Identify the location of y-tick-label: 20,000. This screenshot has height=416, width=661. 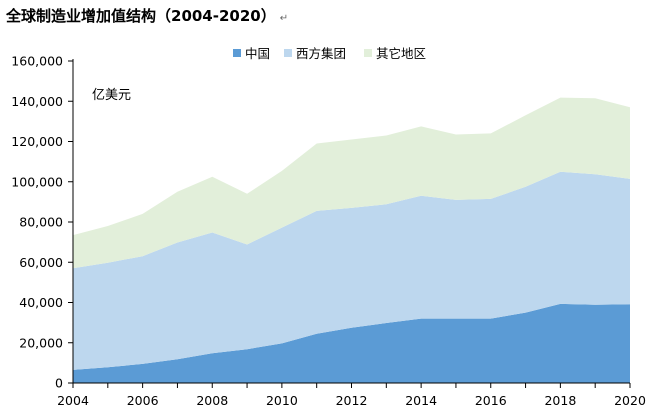
(41, 342).